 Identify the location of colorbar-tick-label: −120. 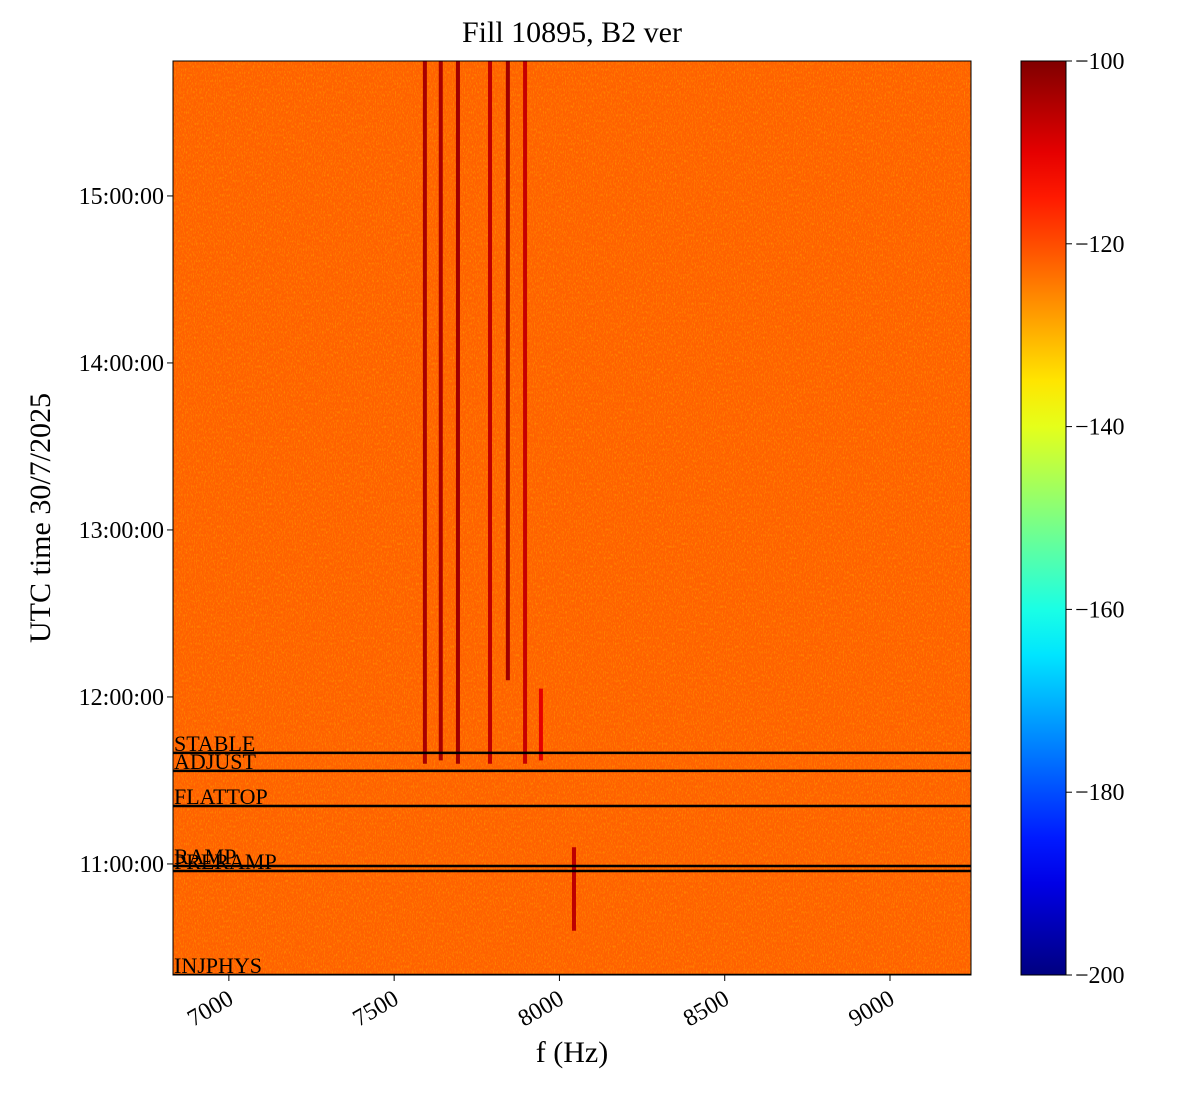
(1100, 245).